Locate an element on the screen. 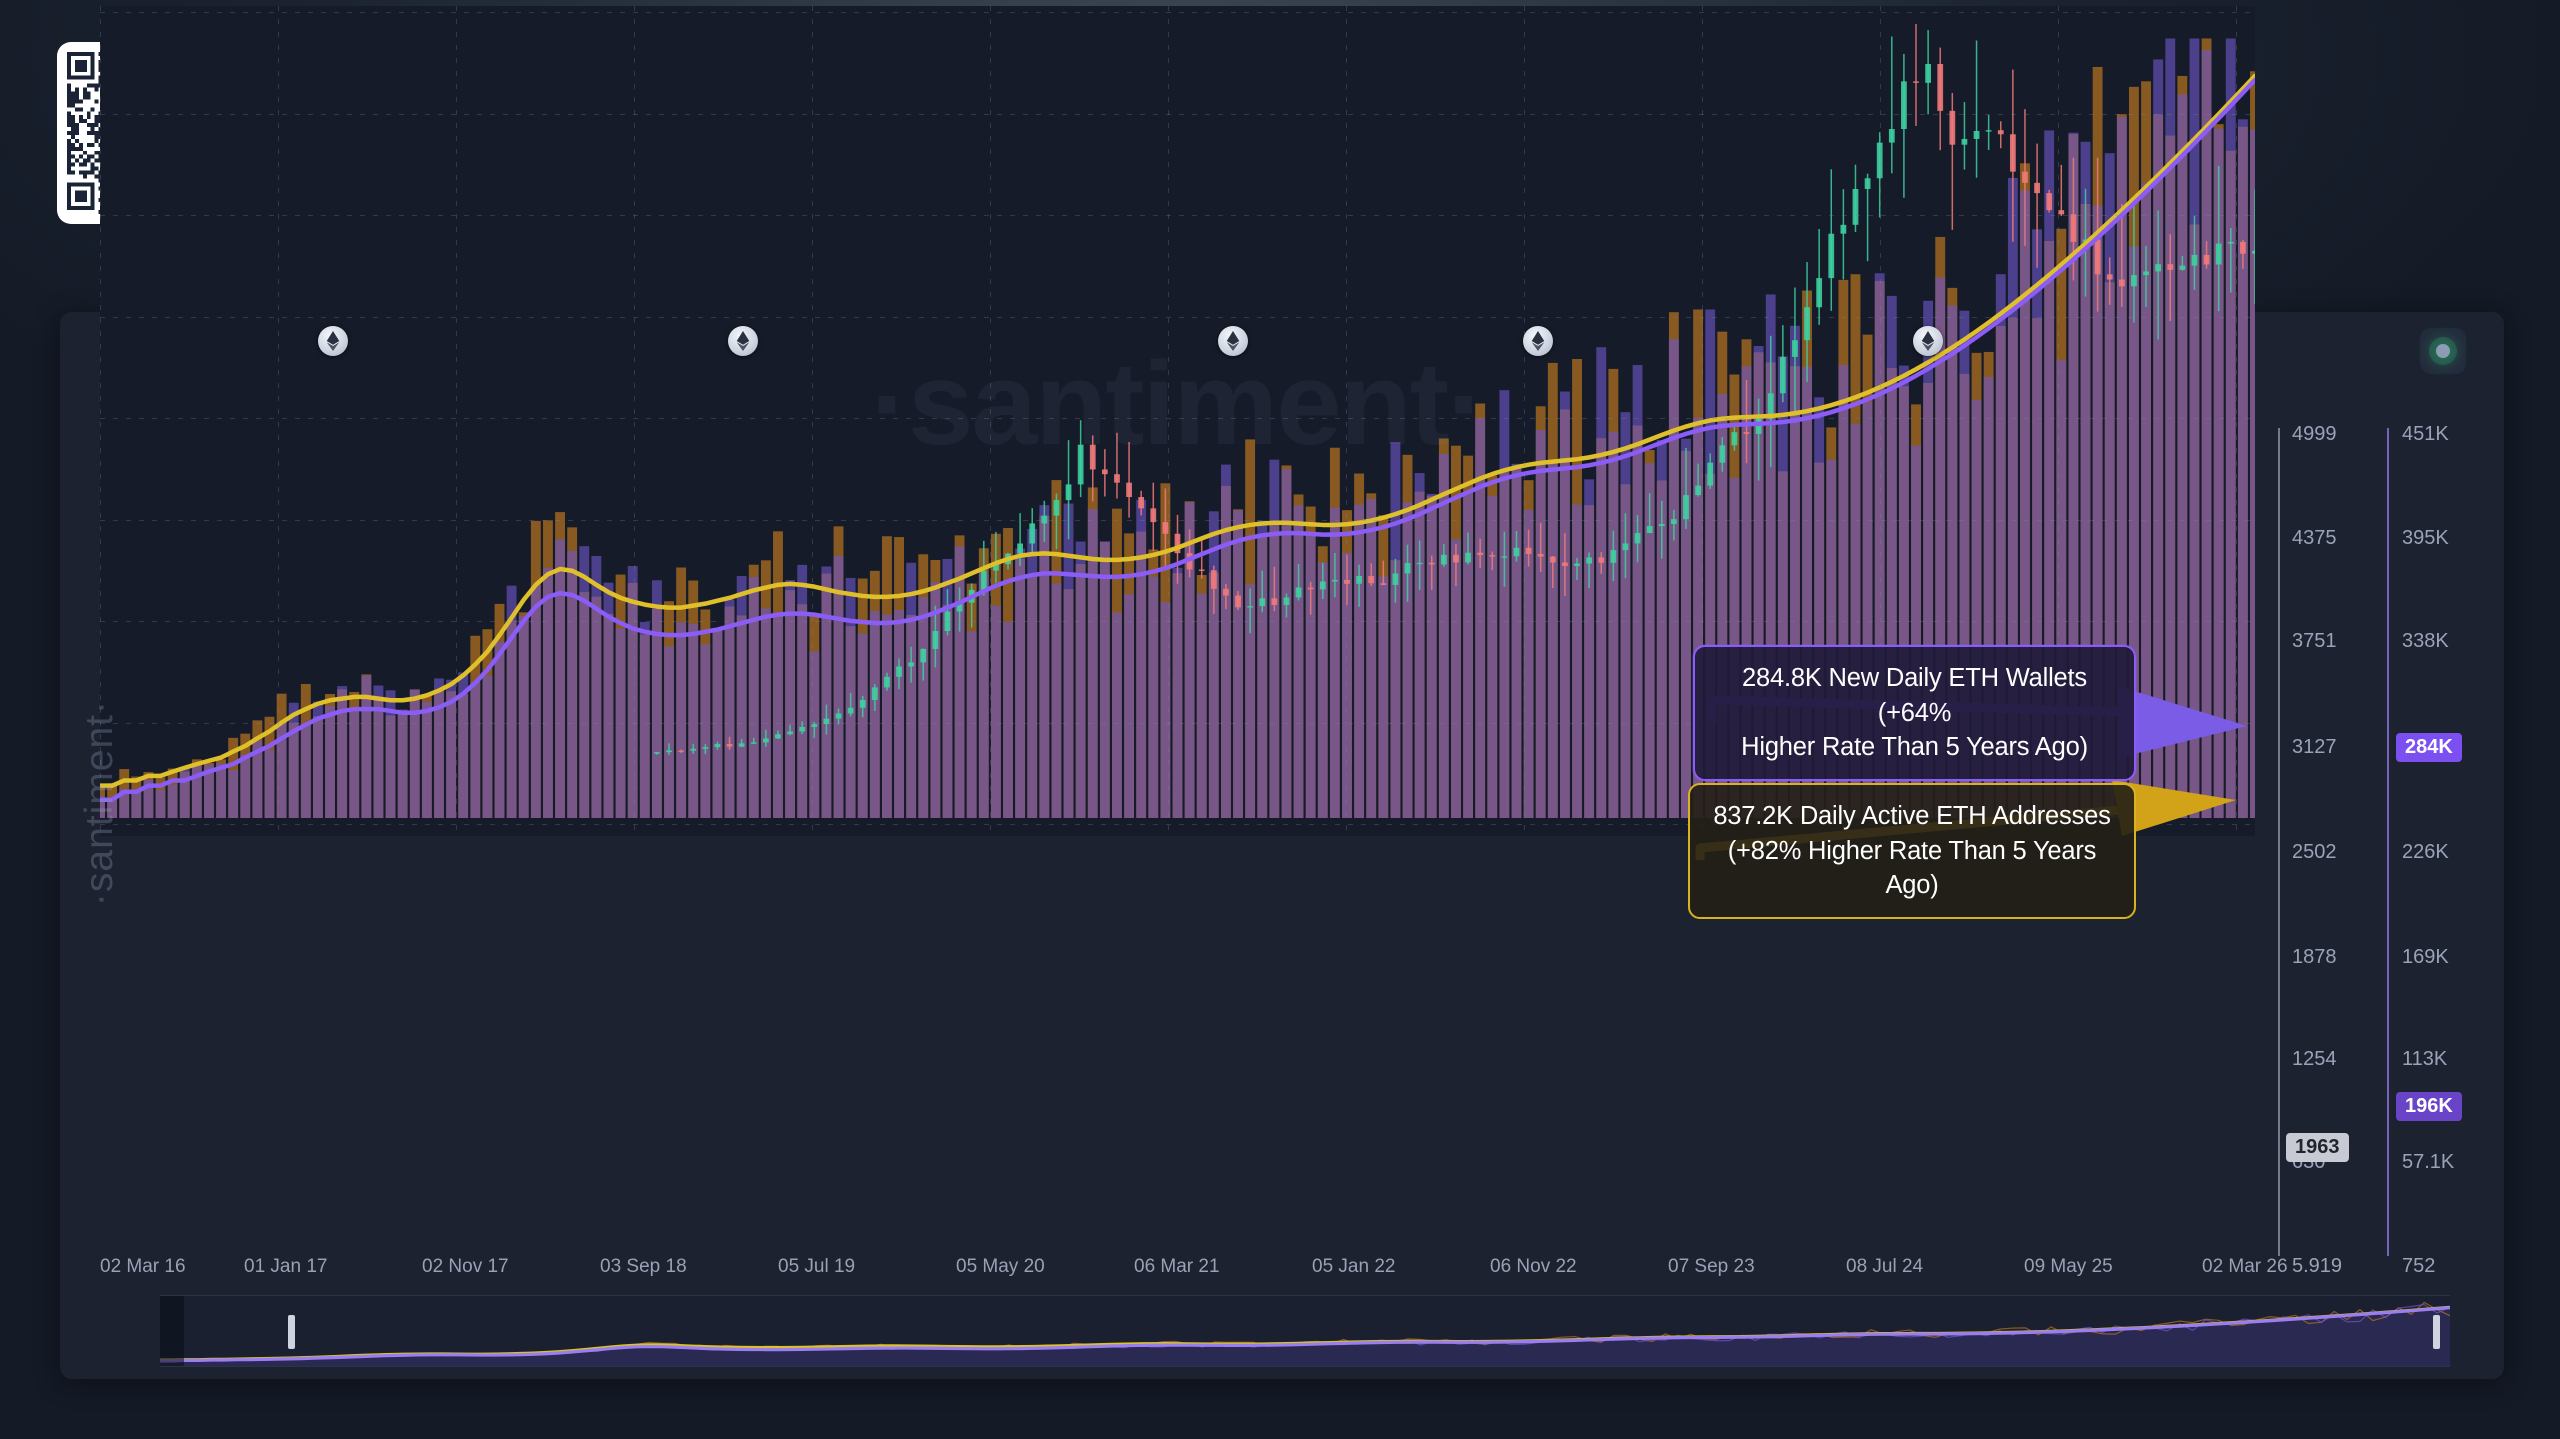 This screenshot has height=1439, width=2560. annotation-new-wallets-line1: 284.8K New Daily ETH Wallets (+64% is located at coordinates (1914, 695).